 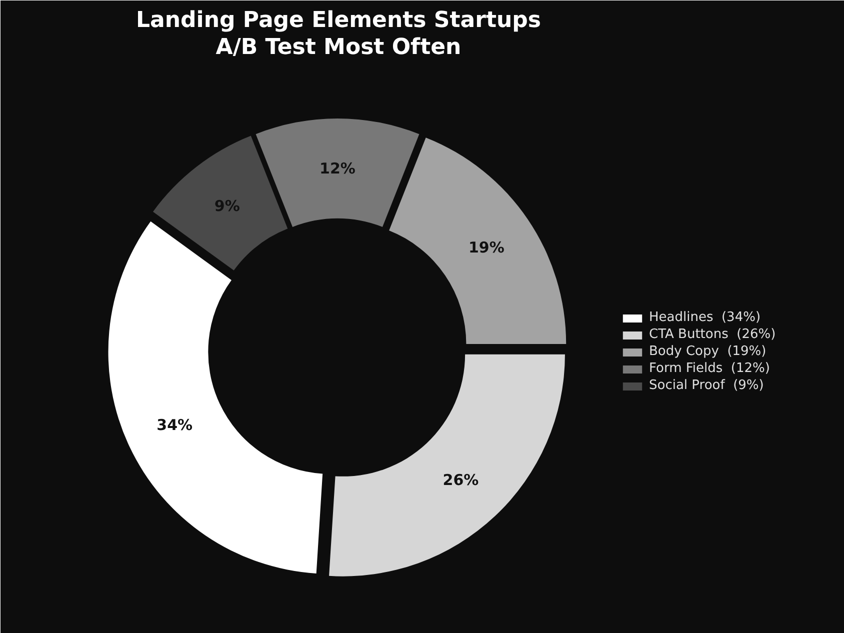 What do you see at coordinates (705, 317) in the screenshot?
I see `legend-label: Headlines (34%)` at bounding box center [705, 317].